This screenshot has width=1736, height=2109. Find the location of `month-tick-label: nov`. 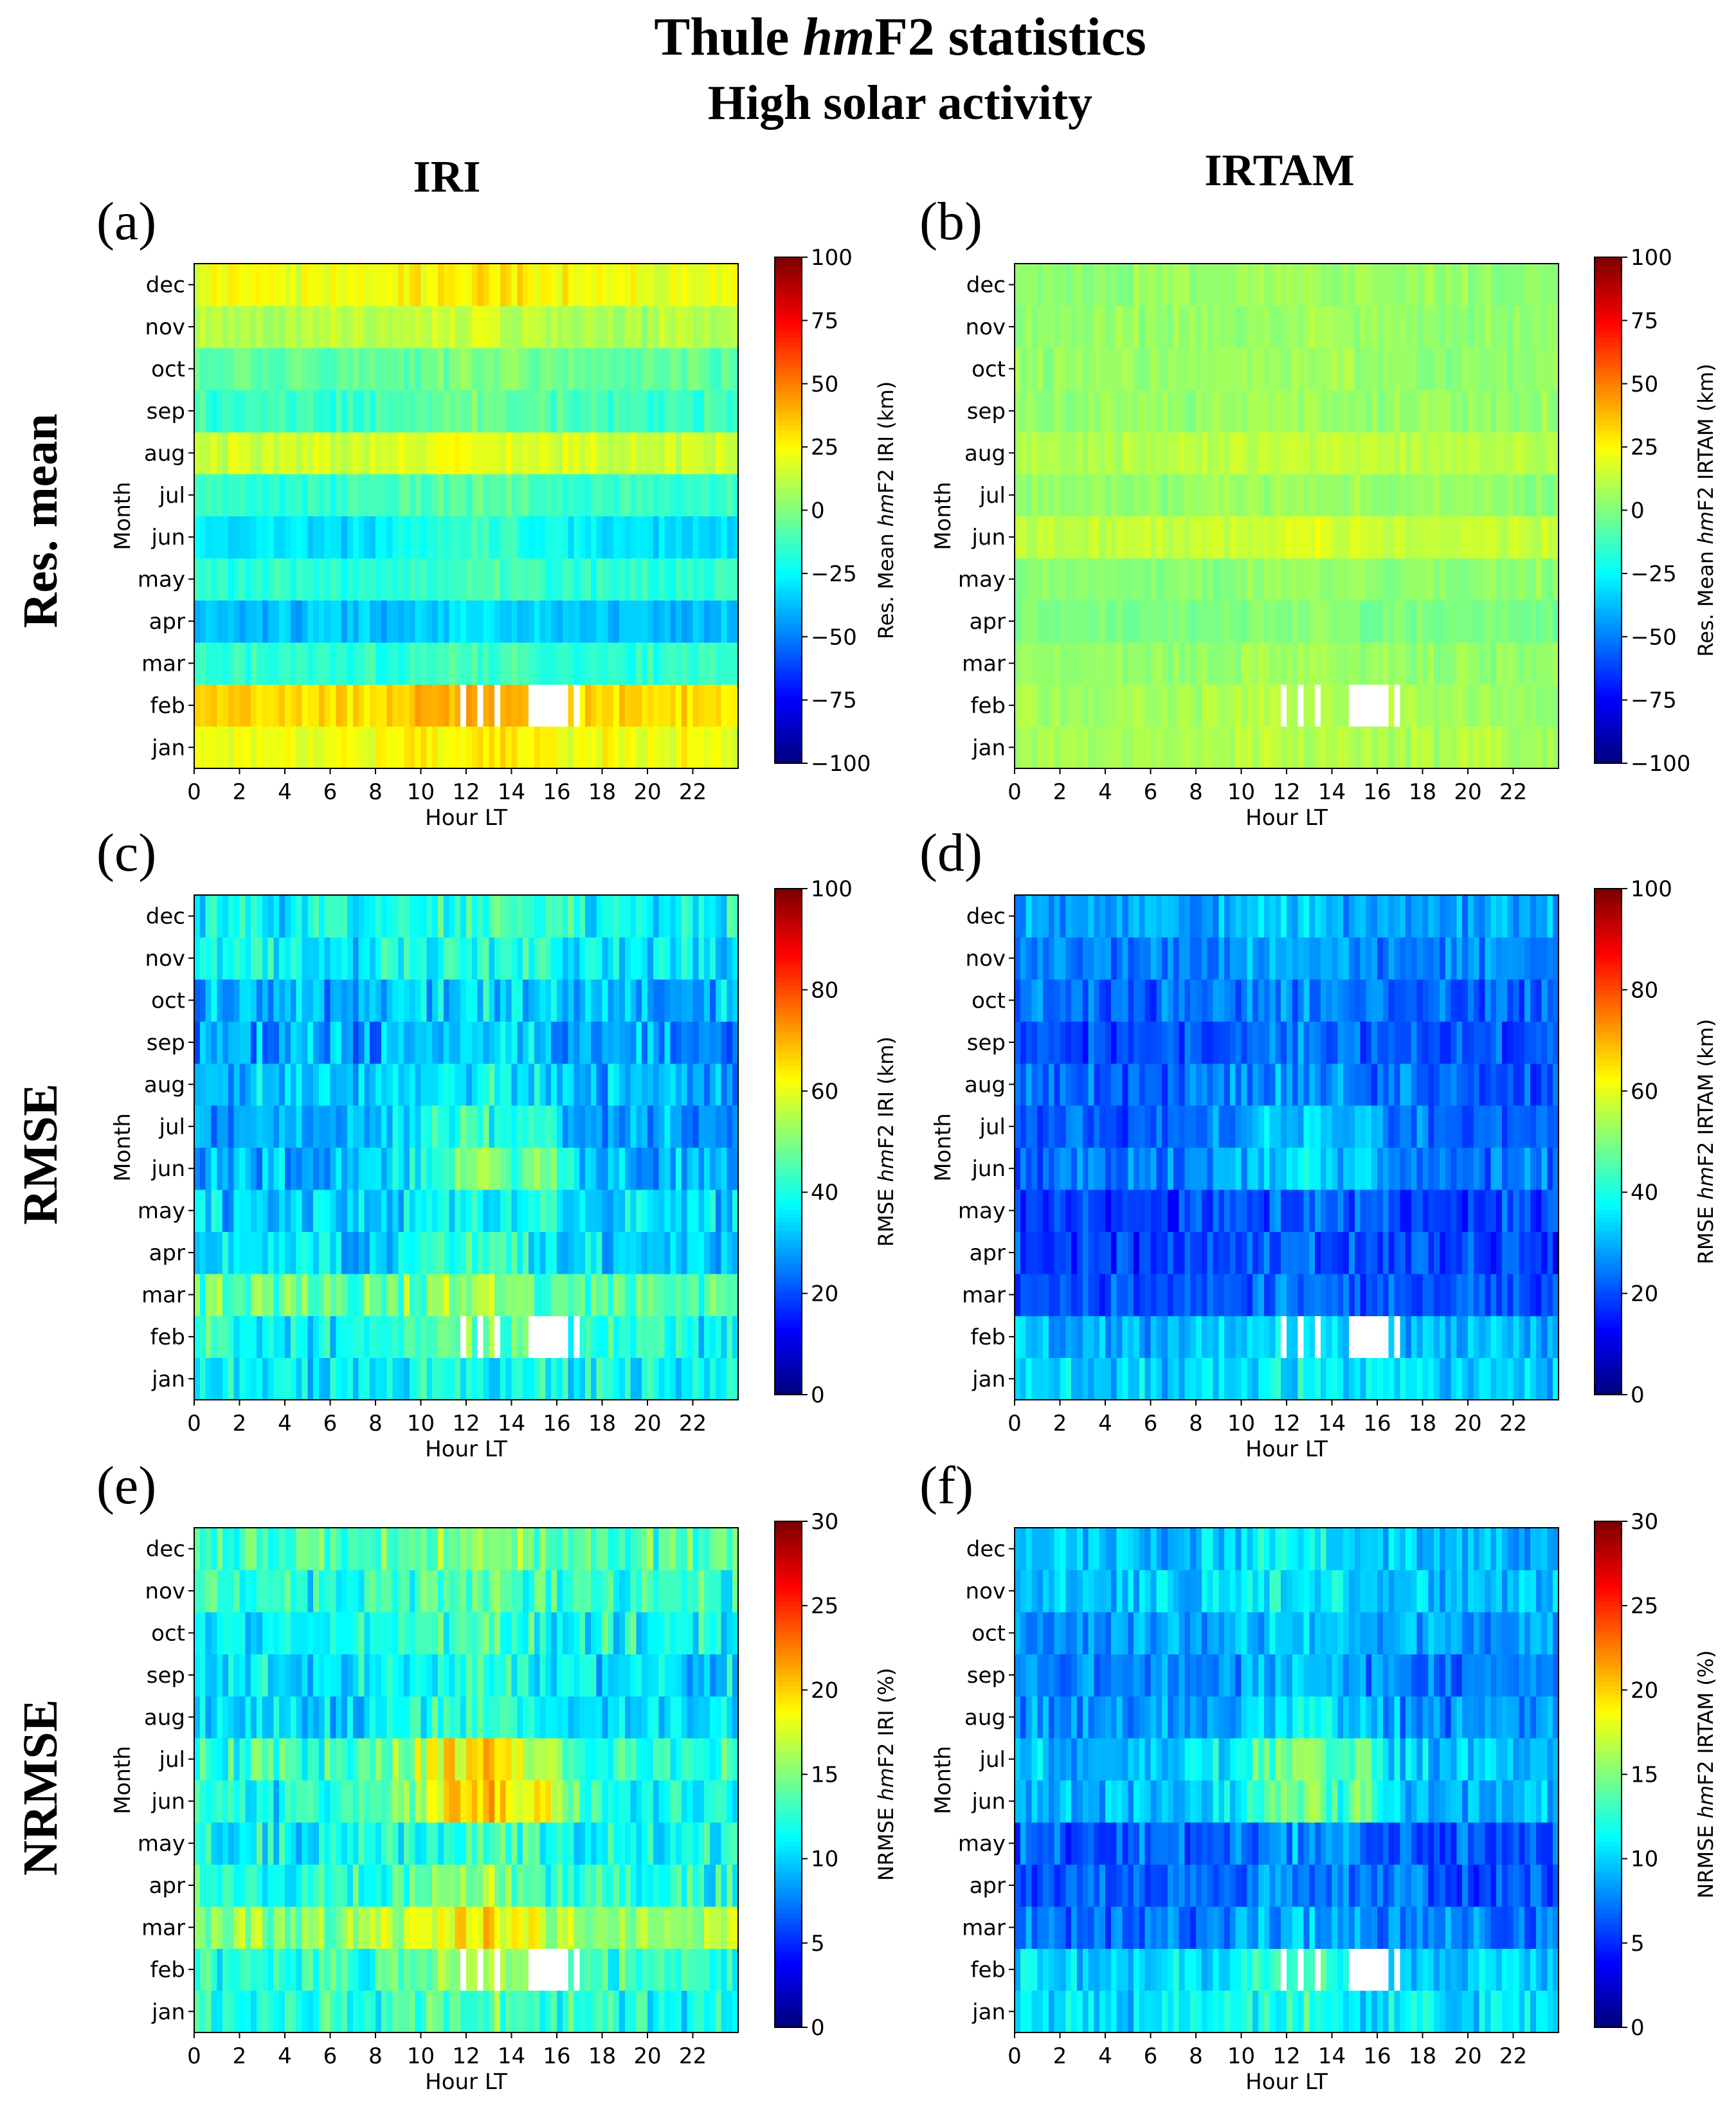

month-tick-label: nov is located at coordinates (165, 327).